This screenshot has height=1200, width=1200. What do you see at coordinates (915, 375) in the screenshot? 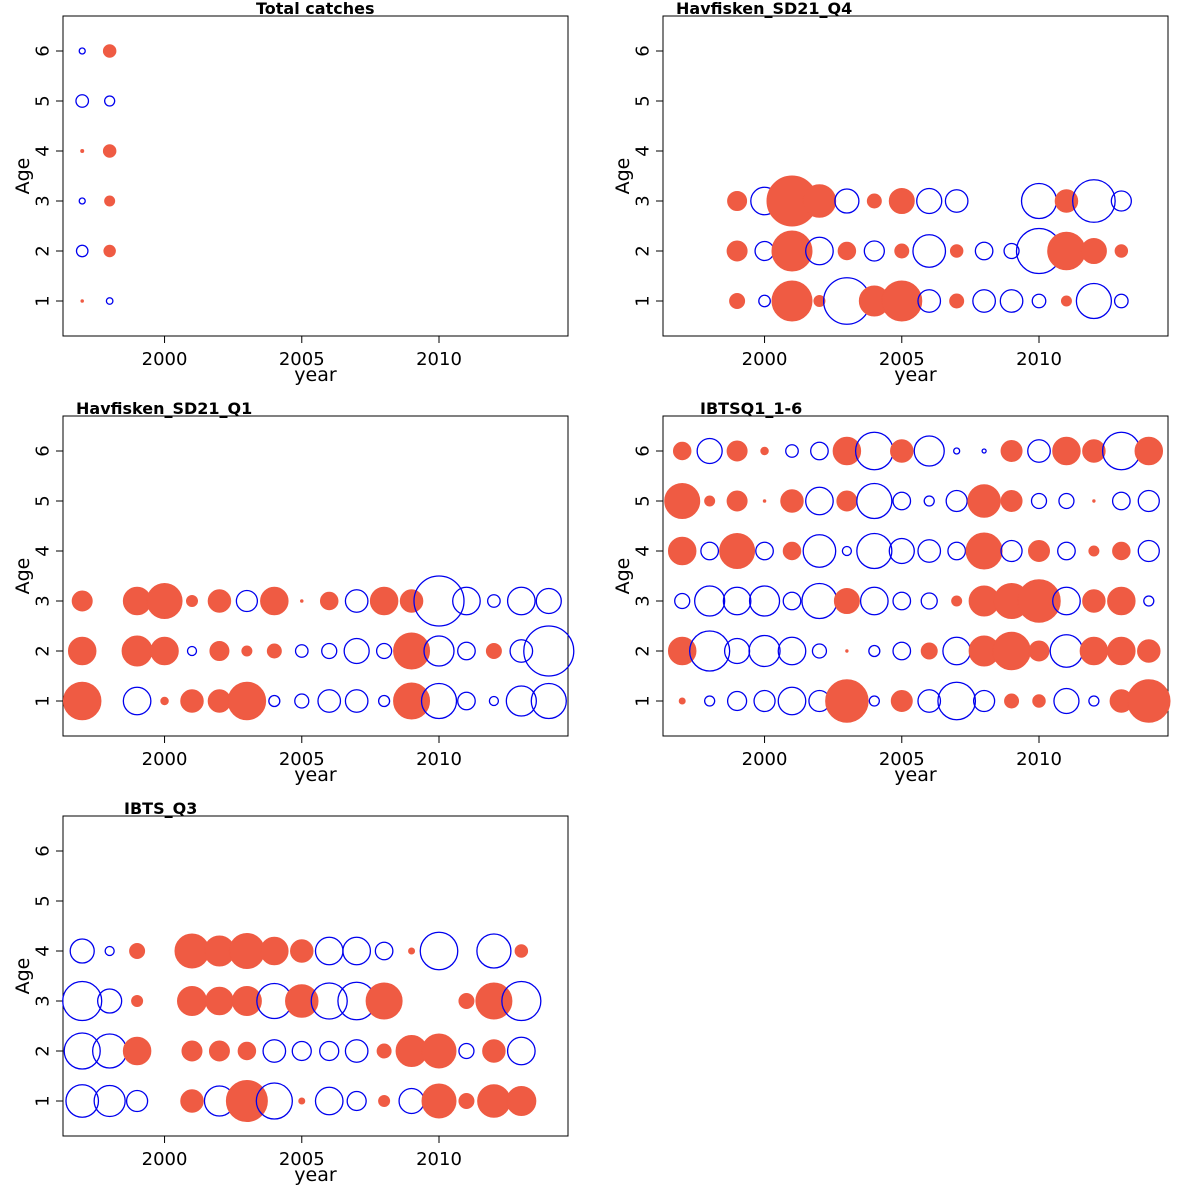
I see `x-axis-title: year` at bounding box center [915, 375].